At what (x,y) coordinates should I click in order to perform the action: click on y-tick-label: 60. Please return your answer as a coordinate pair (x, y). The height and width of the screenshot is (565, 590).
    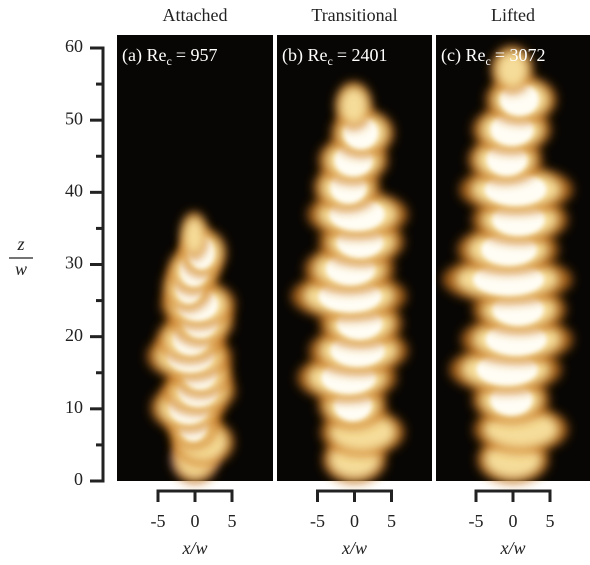
    Looking at the image, I should click on (74, 46).